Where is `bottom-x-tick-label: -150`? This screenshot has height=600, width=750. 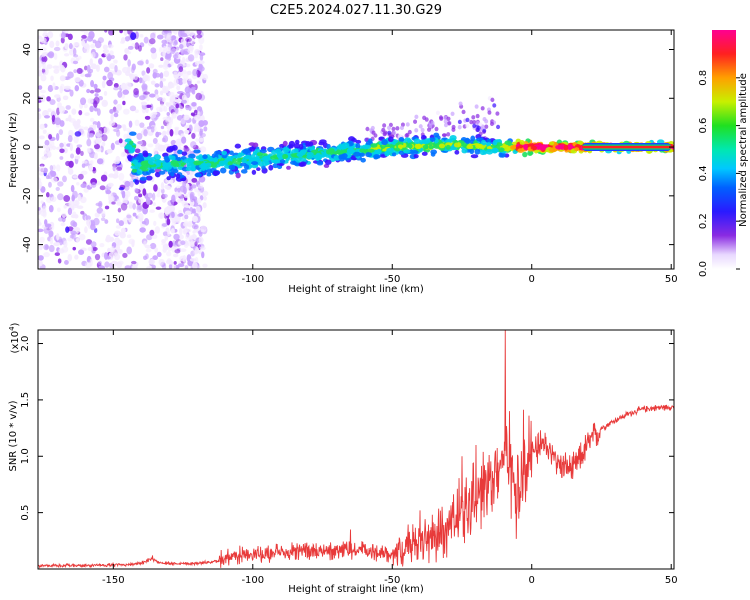
bottom-x-tick-label: -150 is located at coordinates (113, 580).